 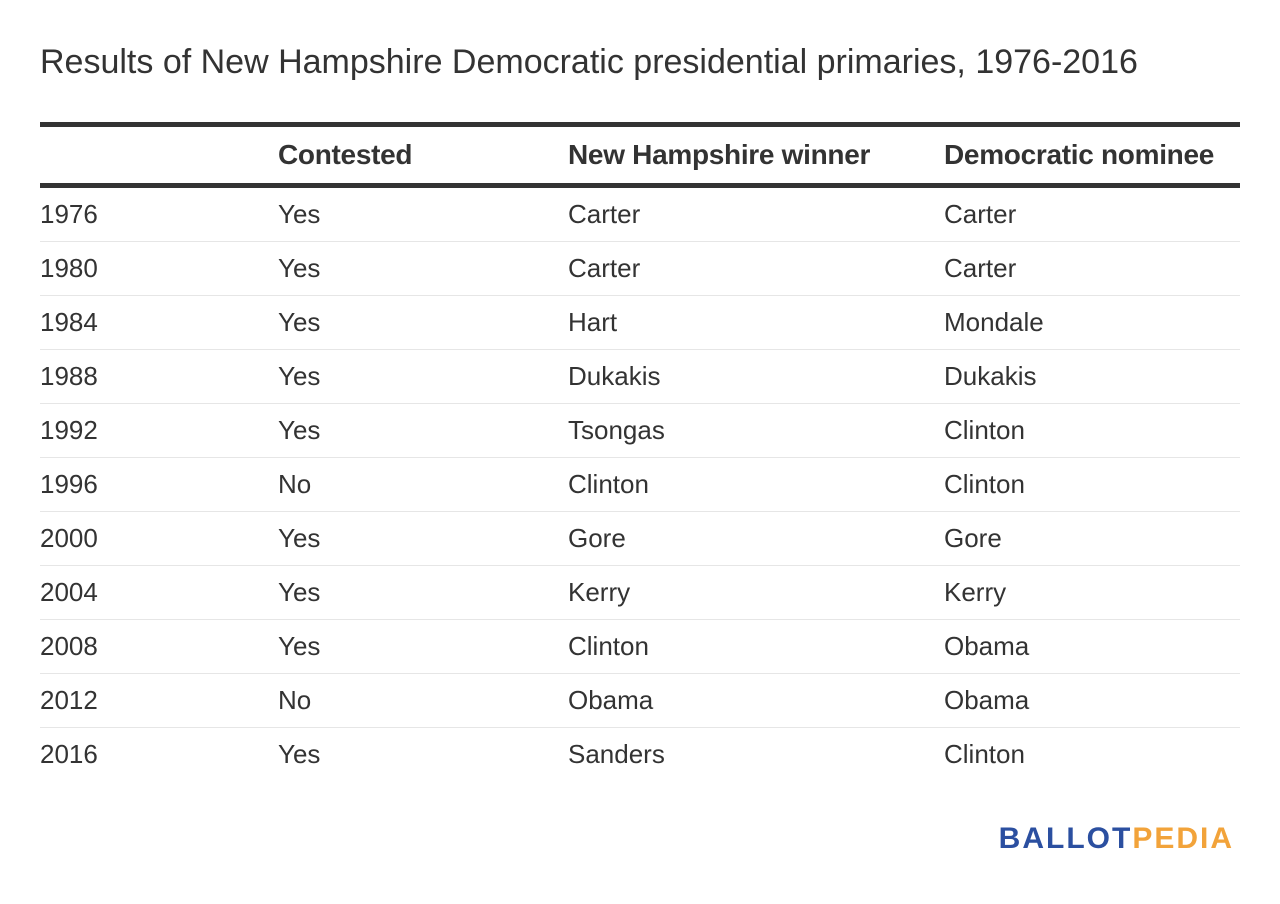 I want to click on cell-year: 1996, so click(x=159, y=484).